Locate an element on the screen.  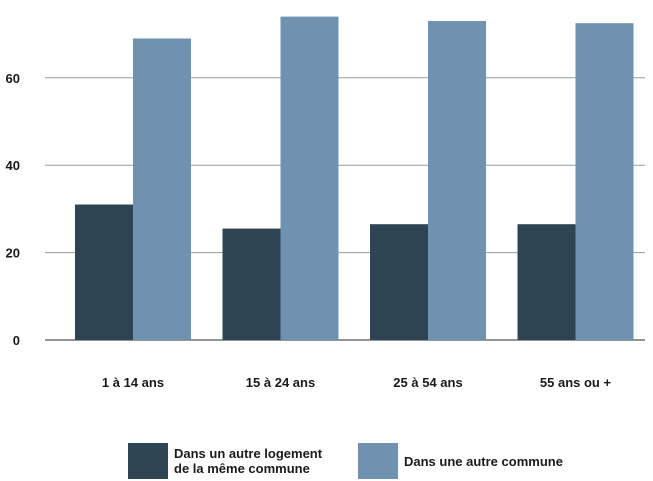
x-category-label: 25 à 54 ans is located at coordinates (427, 382).